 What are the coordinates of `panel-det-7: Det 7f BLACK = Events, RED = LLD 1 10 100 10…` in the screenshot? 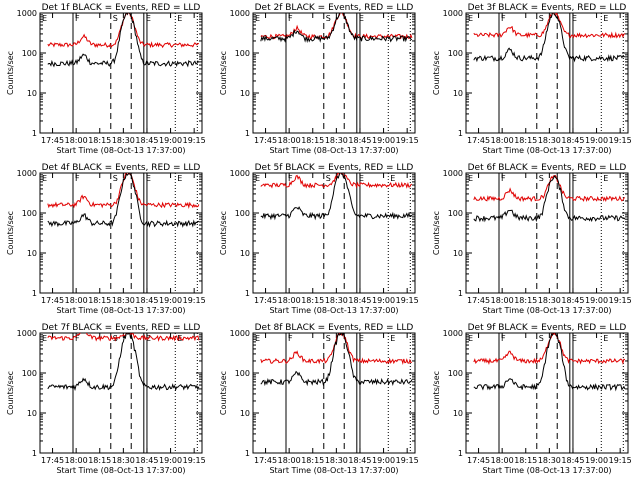 It's located at (106, 399).